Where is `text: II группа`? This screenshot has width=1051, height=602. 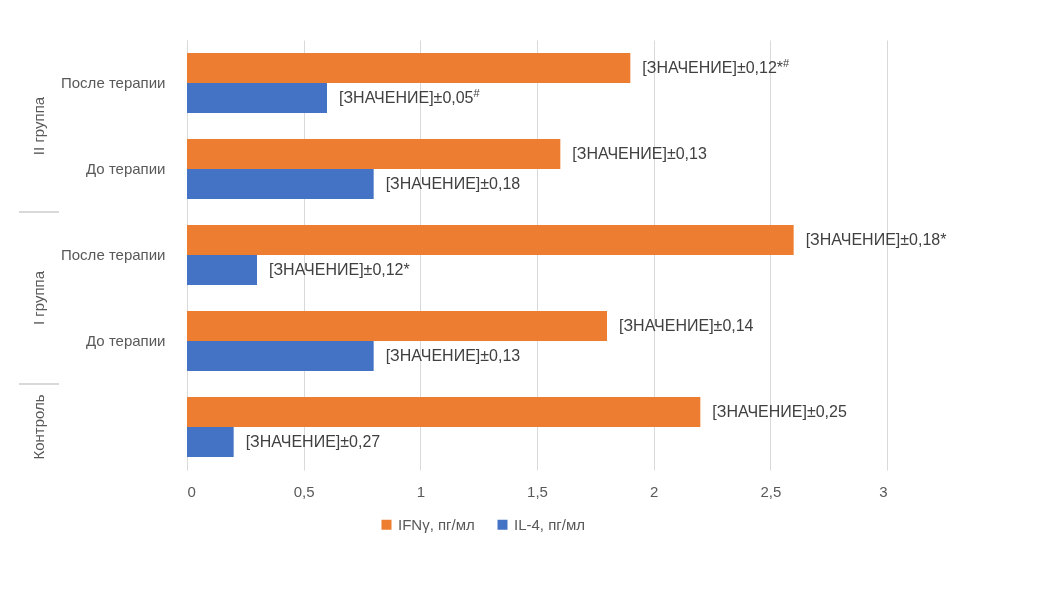
text: II группа is located at coordinates (38, 126).